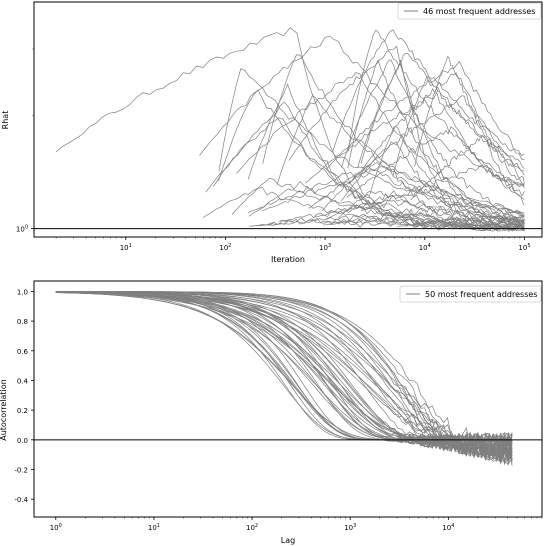 This screenshot has width=544, height=546. I want to click on acf-y-tick-label: 0.8, so click(22, 322).